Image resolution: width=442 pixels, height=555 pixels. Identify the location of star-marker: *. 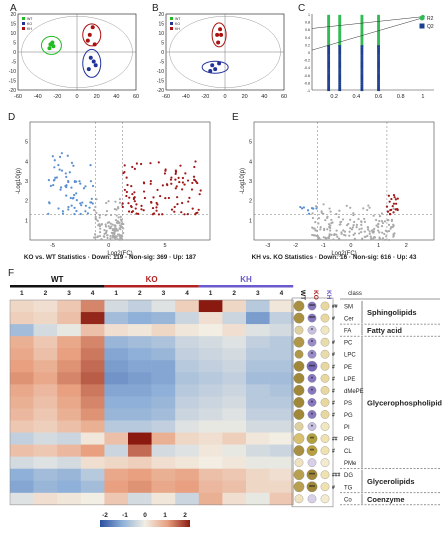
(312, 331).